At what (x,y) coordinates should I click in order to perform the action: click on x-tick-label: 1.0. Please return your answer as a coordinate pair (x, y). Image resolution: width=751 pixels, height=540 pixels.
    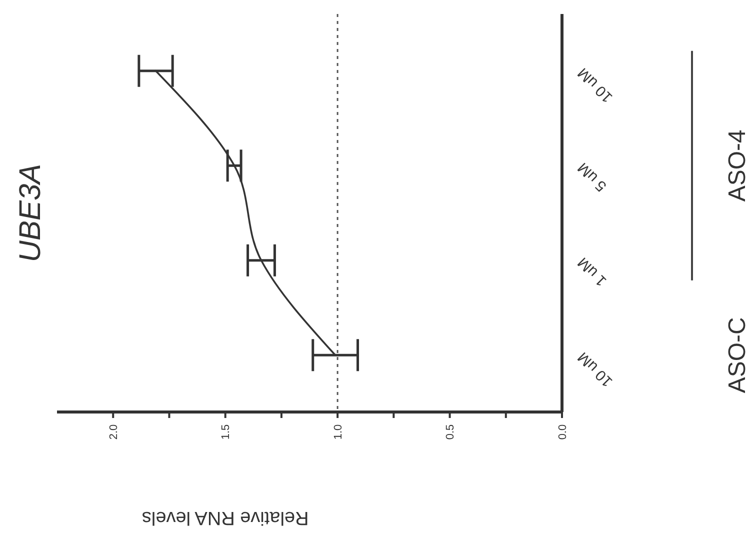
    Looking at the image, I should click on (338, 432).